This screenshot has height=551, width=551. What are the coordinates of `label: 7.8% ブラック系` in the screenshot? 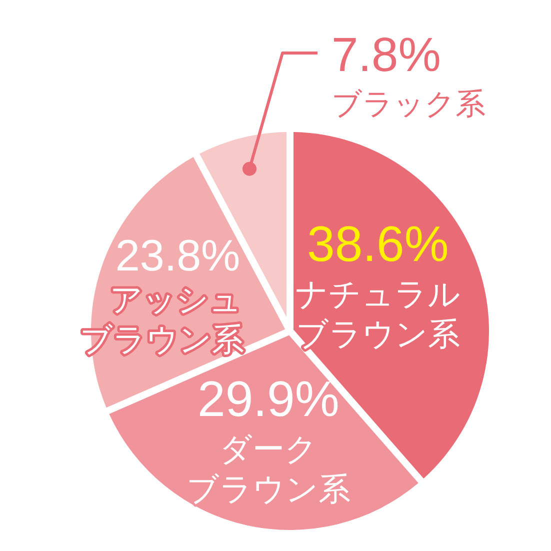 It's located at (364, 102).